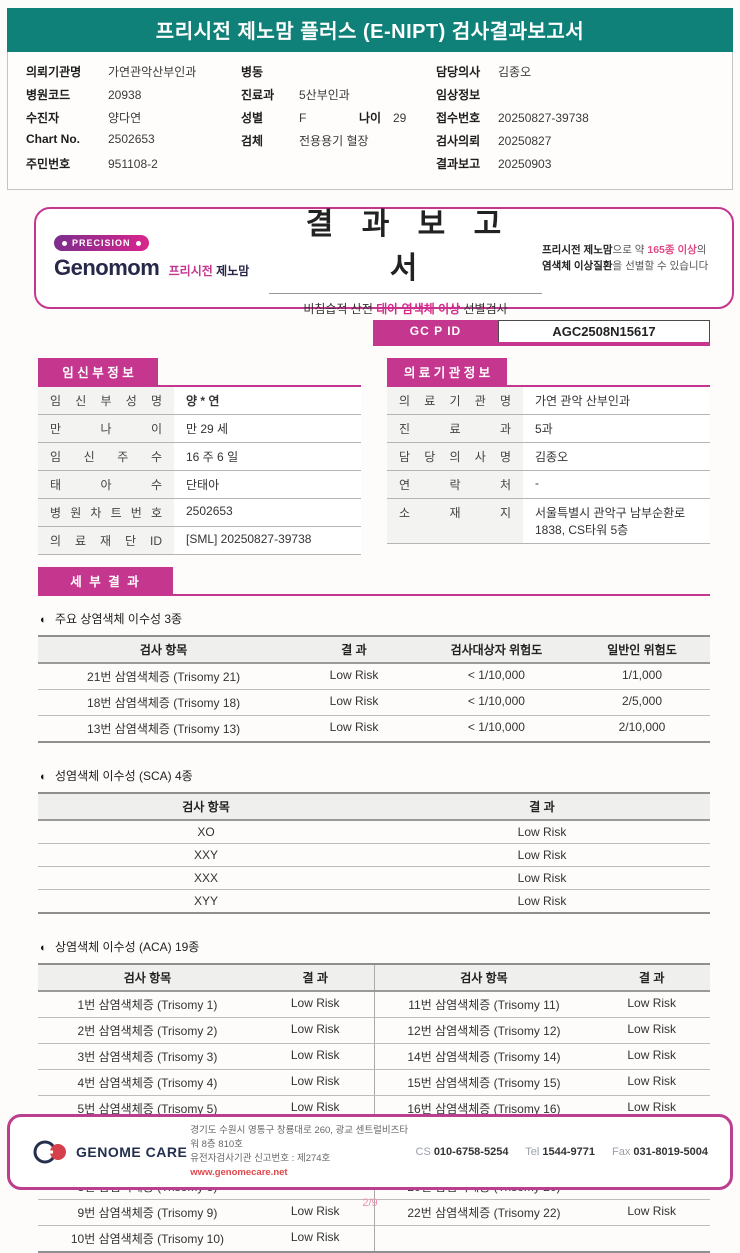  Describe the element at coordinates (660, 266) in the screenshot. I see `tagline-end: 을 선별할 수 있습니다` at that location.